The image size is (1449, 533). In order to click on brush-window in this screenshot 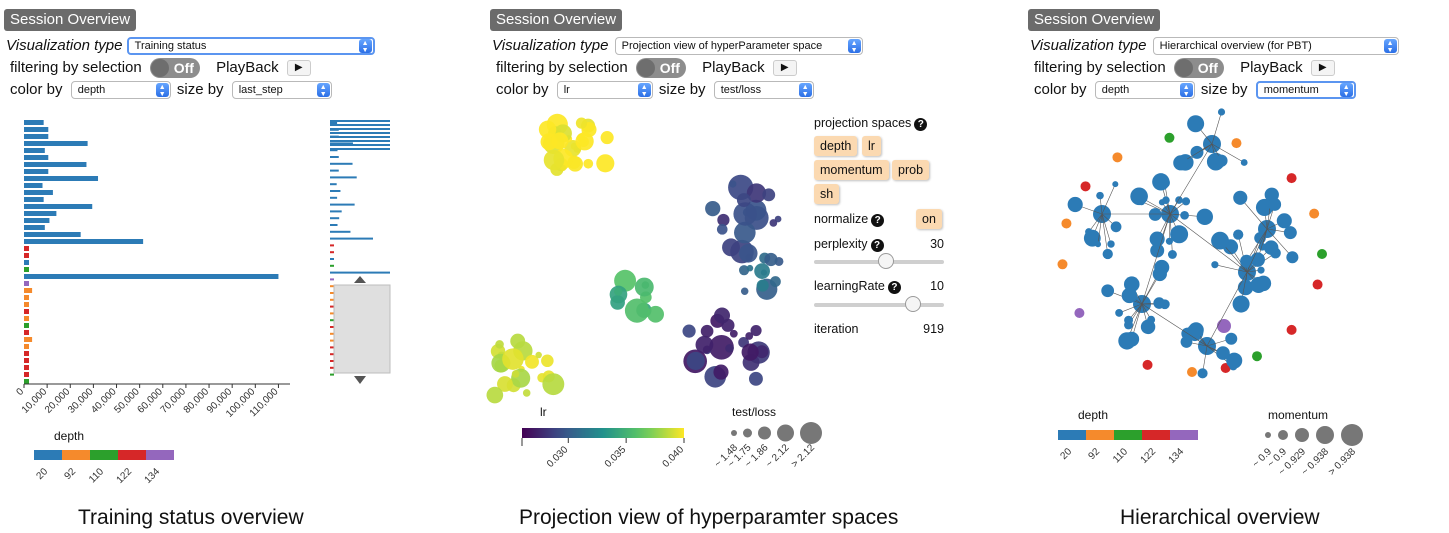, I will do `click(362, 329)`.